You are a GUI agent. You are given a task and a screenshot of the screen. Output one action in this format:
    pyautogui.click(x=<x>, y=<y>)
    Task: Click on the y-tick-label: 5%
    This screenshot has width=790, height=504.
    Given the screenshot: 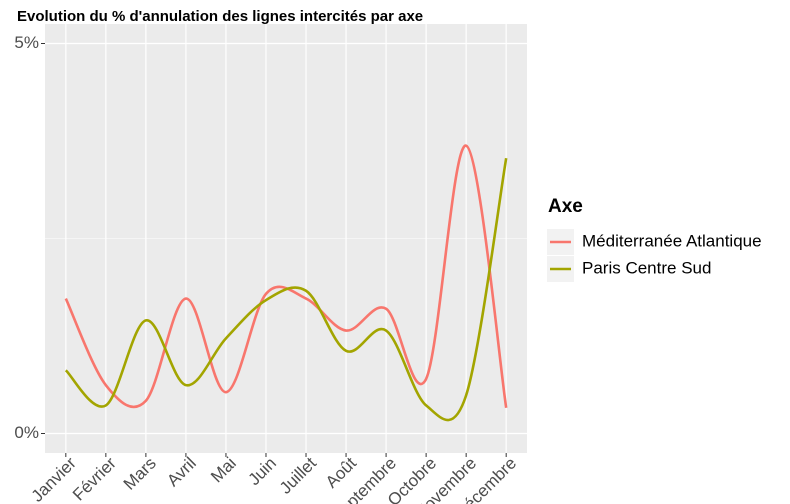 What is the action you would take?
    pyautogui.click(x=26, y=42)
    